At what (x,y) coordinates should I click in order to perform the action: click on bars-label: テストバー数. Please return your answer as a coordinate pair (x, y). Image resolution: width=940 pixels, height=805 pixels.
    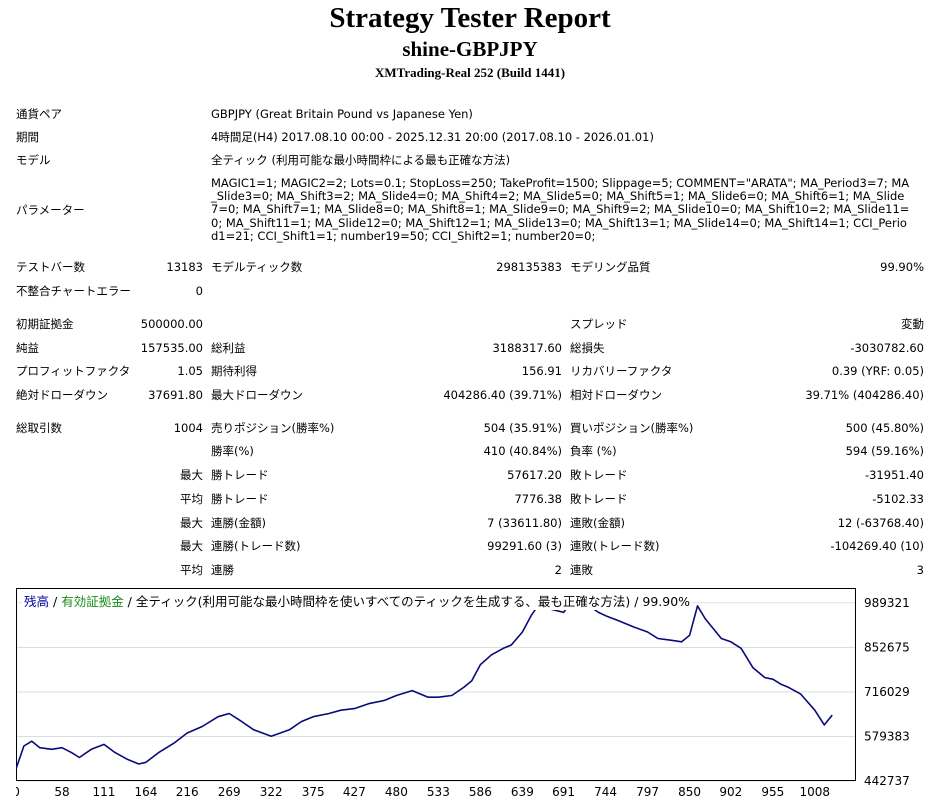
    Looking at the image, I should click on (50, 267).